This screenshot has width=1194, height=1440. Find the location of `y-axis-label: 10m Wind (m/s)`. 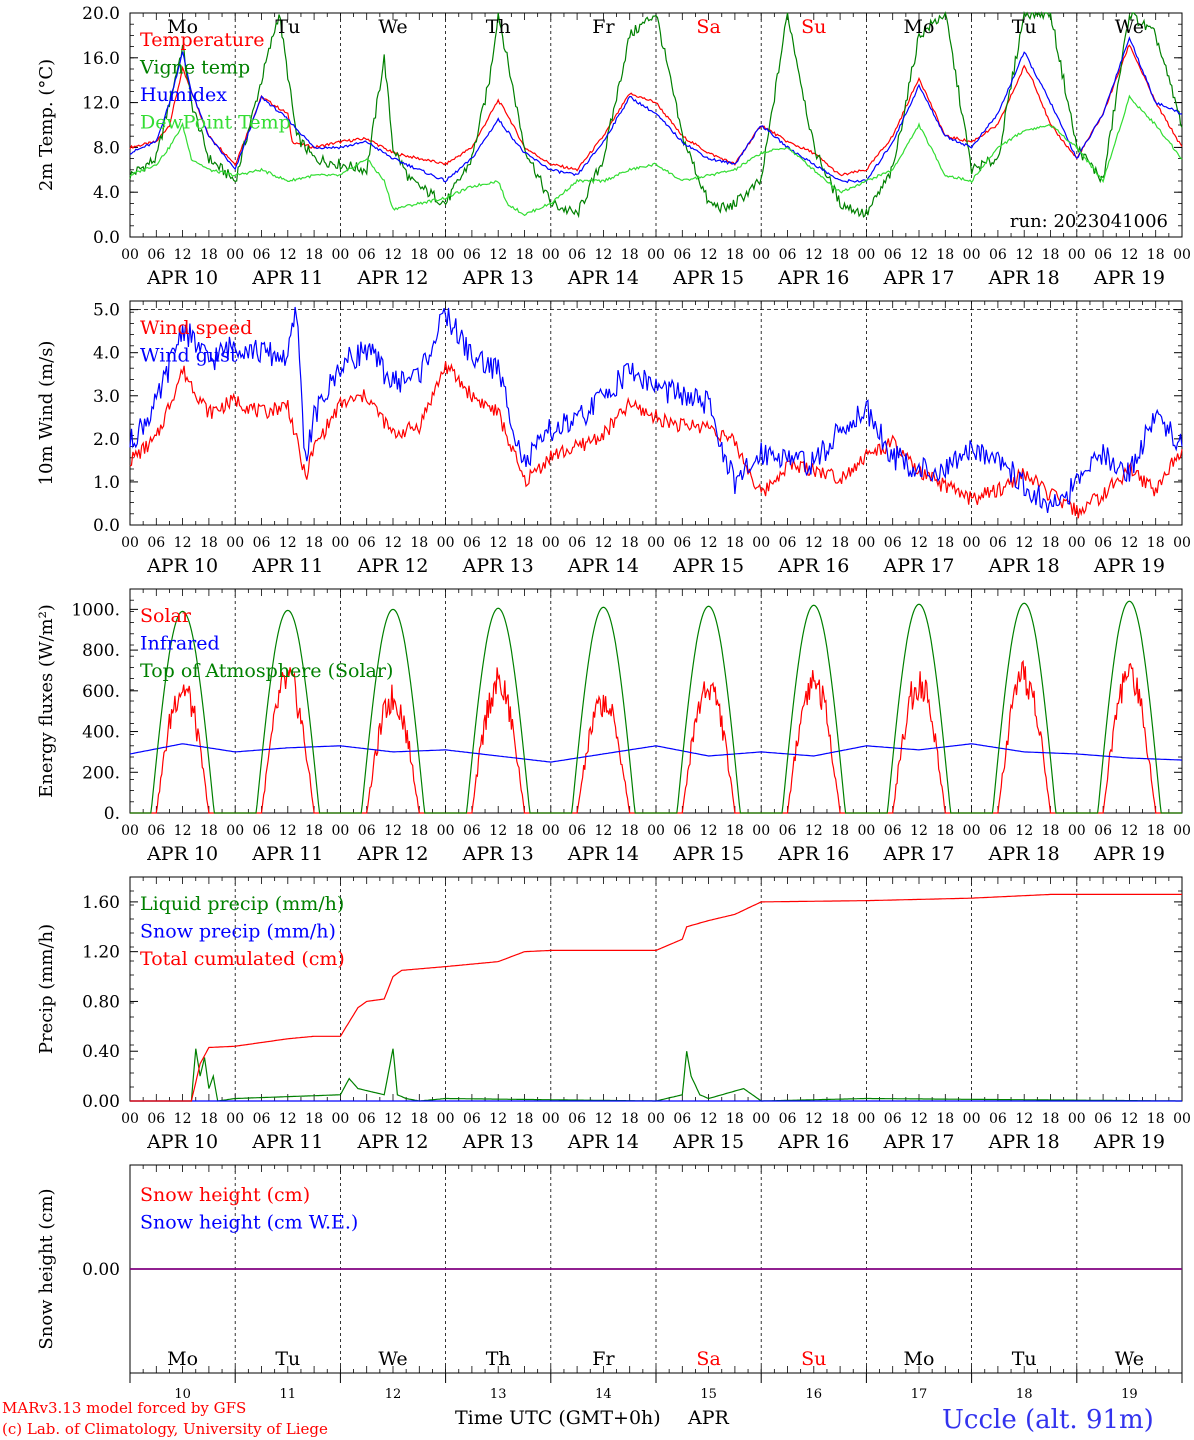

y-axis-label: 10m Wind (m/s) is located at coordinates (46, 413).